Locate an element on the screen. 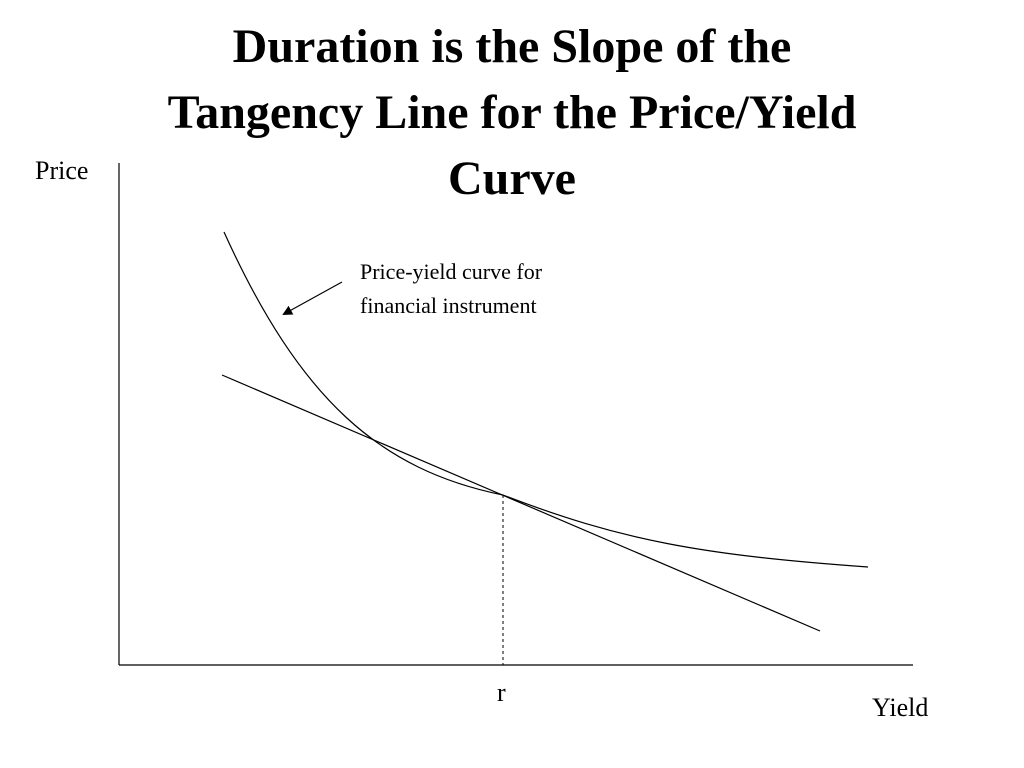 This screenshot has height=768, width=1024. annotation-arrow is located at coordinates (312, 298).